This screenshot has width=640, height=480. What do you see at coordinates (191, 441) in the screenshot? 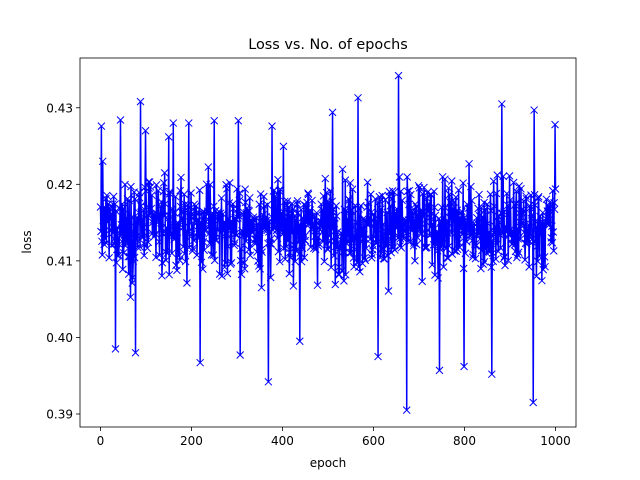
I see `x-tick-label: 200` at bounding box center [191, 441].